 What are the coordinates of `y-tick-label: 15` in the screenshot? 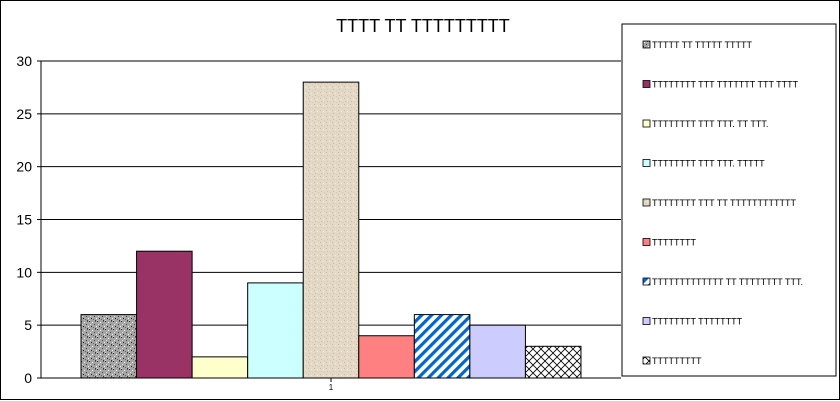 It's located at (24, 220).